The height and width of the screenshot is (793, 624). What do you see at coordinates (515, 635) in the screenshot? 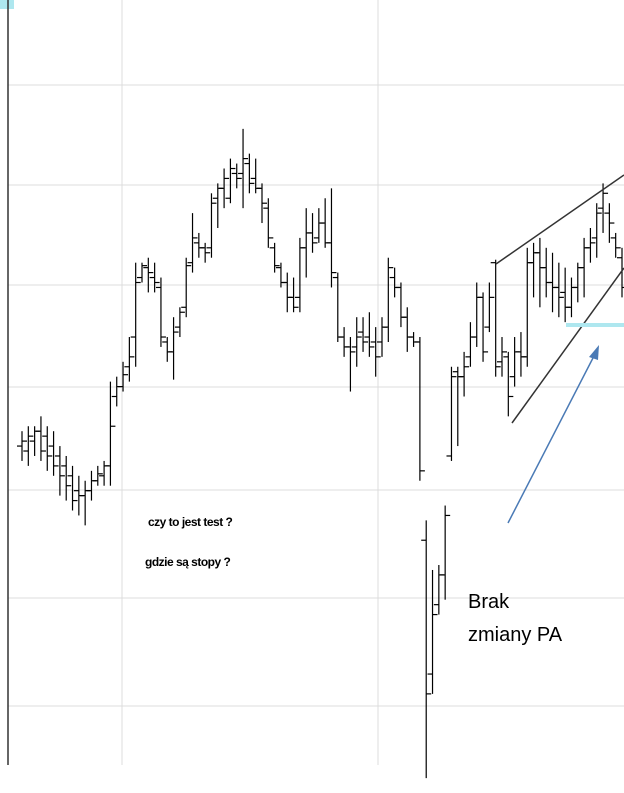
I see `annotation: zmiany PA` at bounding box center [515, 635].